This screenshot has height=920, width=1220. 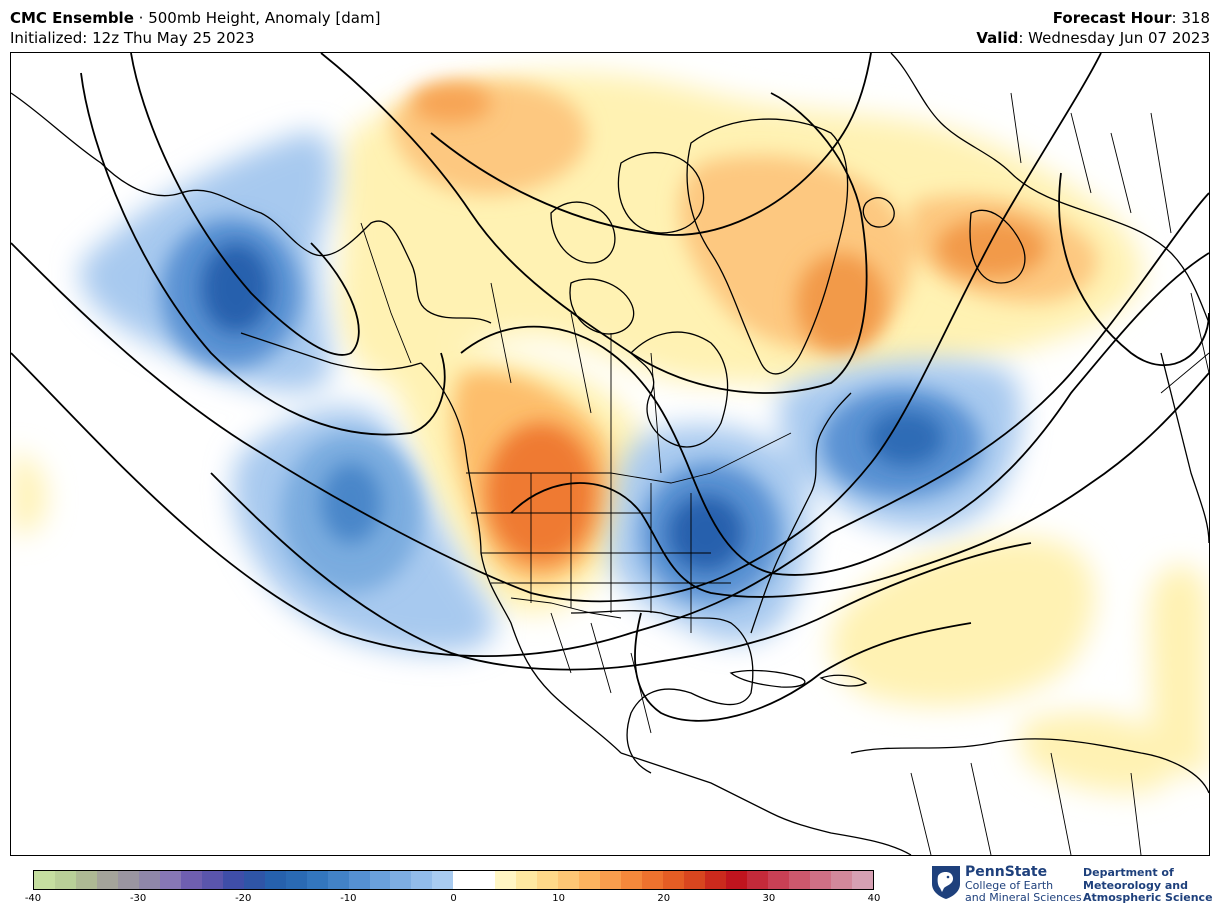 I want to click on forecast-hour-value: : 318, so click(x=1190, y=18).